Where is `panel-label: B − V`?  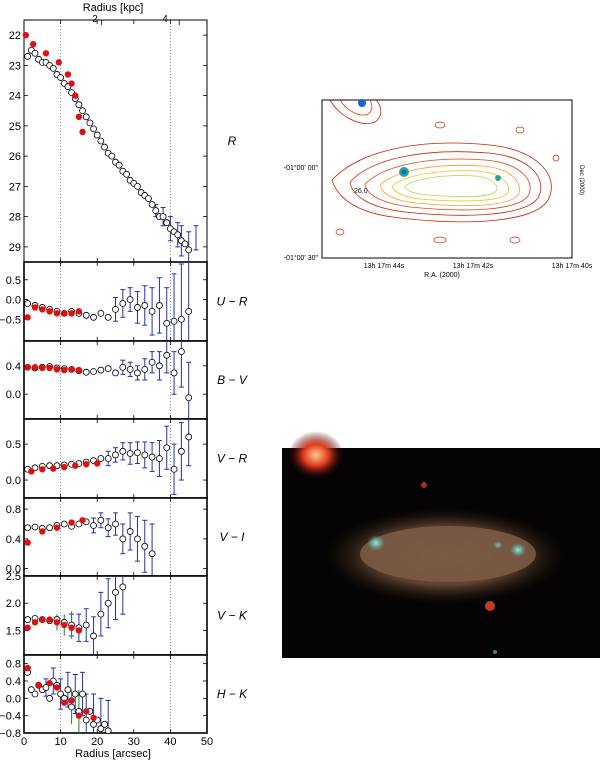
panel-label: B − V is located at coordinates (232, 380).